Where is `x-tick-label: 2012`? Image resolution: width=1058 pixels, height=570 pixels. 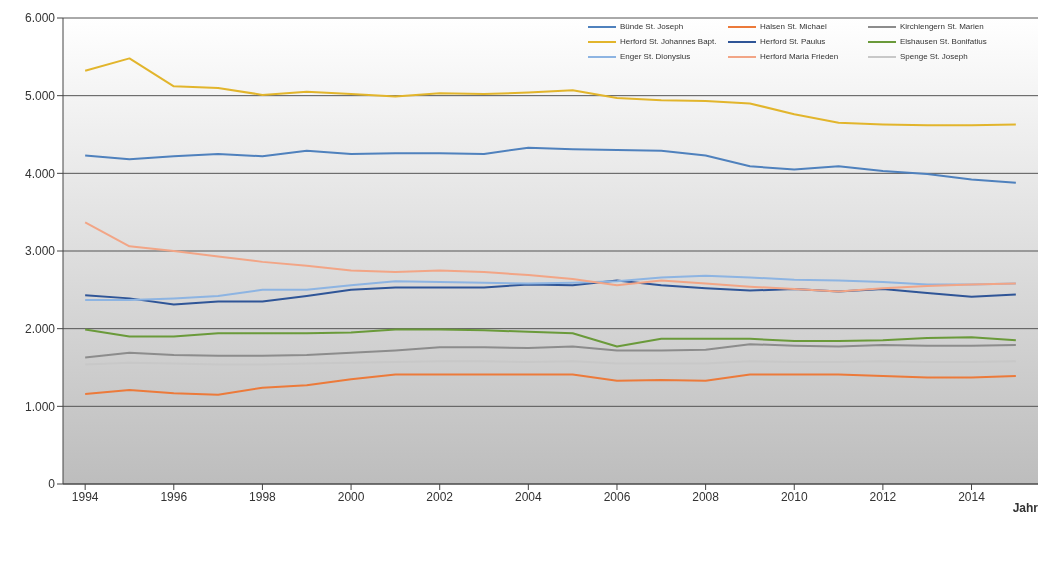 x-tick-label: 2012 is located at coordinates (883, 496).